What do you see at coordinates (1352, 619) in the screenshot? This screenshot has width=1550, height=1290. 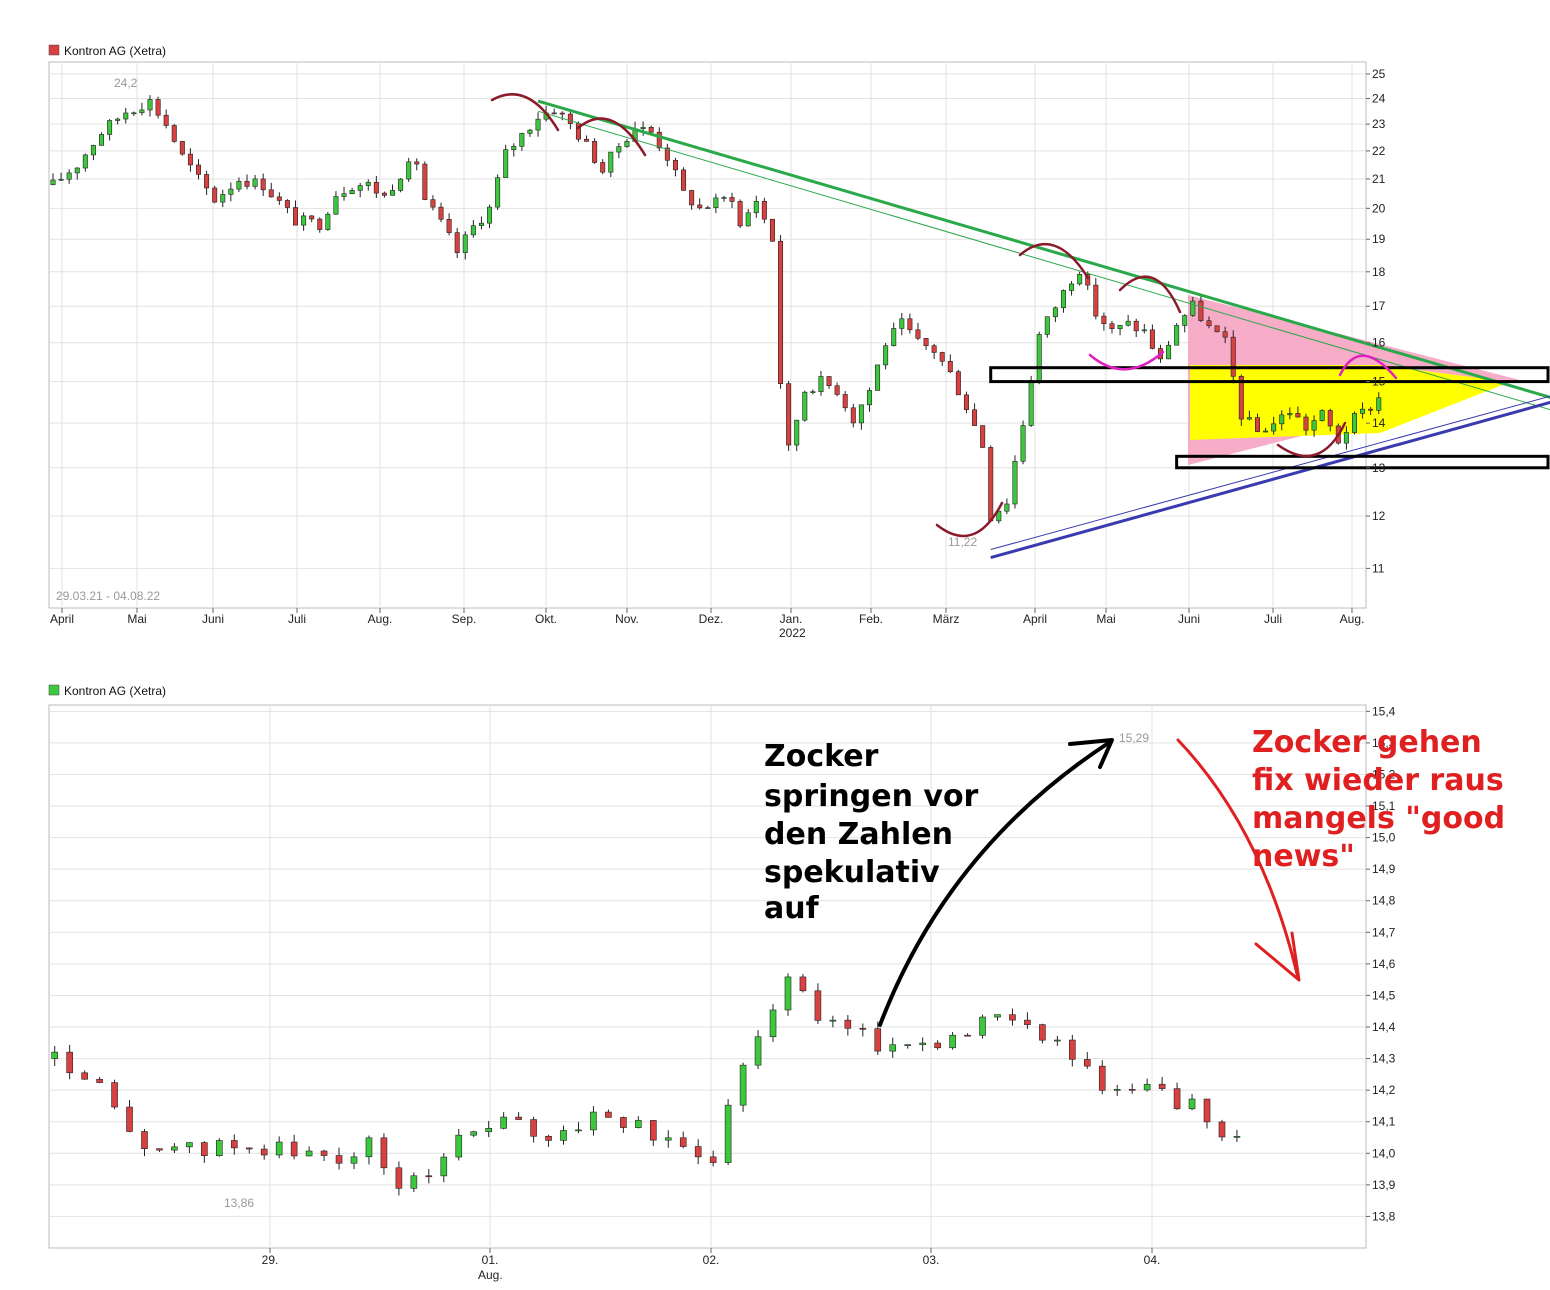 I see `chart1-xtick-label: Aug.` at bounding box center [1352, 619].